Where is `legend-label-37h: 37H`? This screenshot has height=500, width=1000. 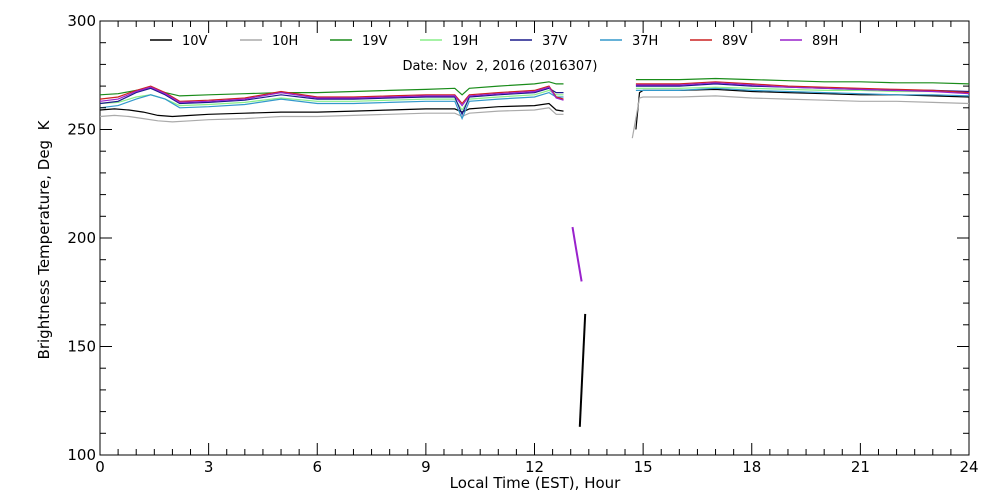 legend-label-37h: 37H is located at coordinates (645, 41).